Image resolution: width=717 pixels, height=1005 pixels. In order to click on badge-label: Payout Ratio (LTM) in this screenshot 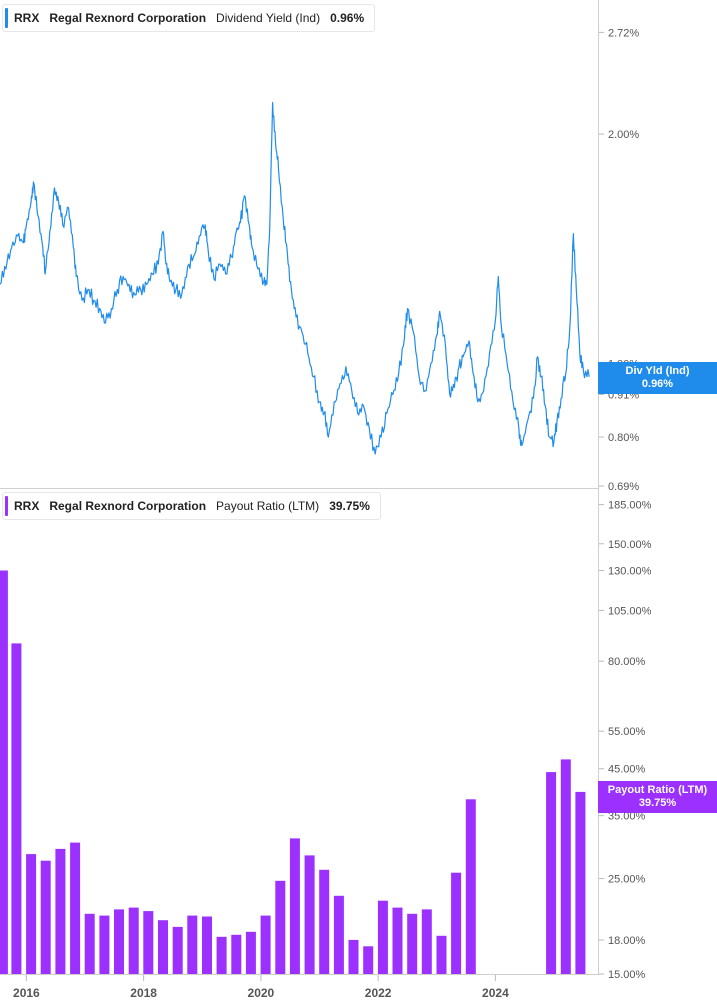, I will do `click(657, 790)`.